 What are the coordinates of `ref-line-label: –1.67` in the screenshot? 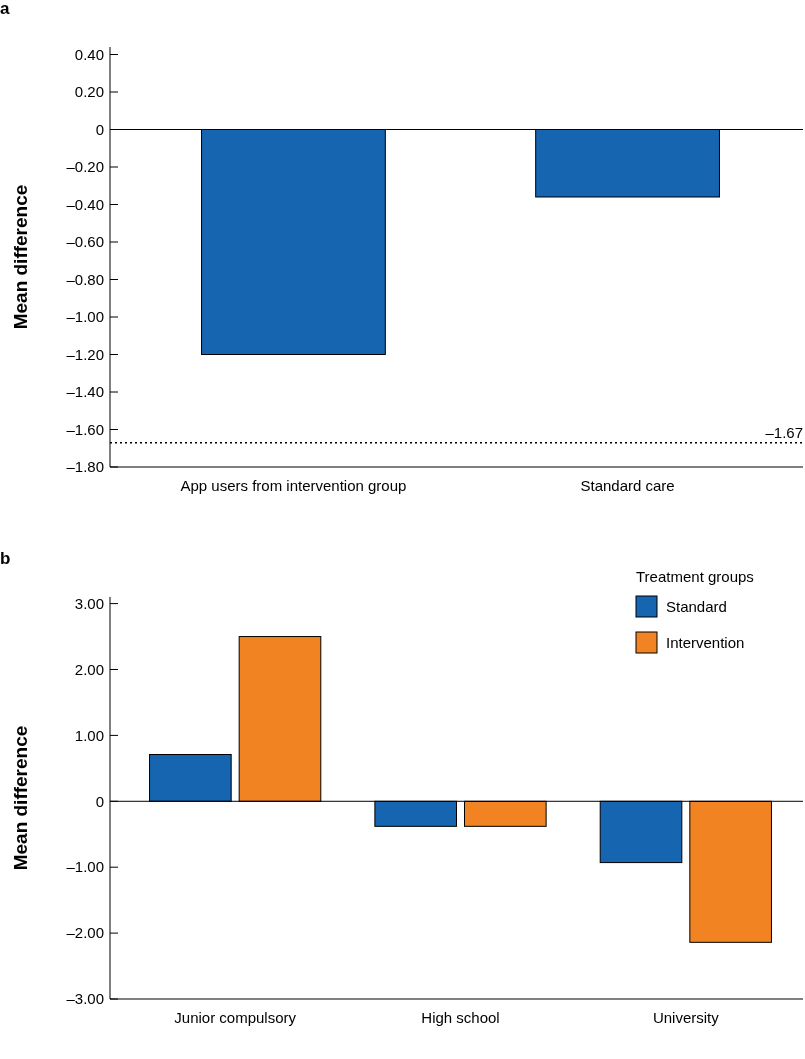 It's located at (784, 432).